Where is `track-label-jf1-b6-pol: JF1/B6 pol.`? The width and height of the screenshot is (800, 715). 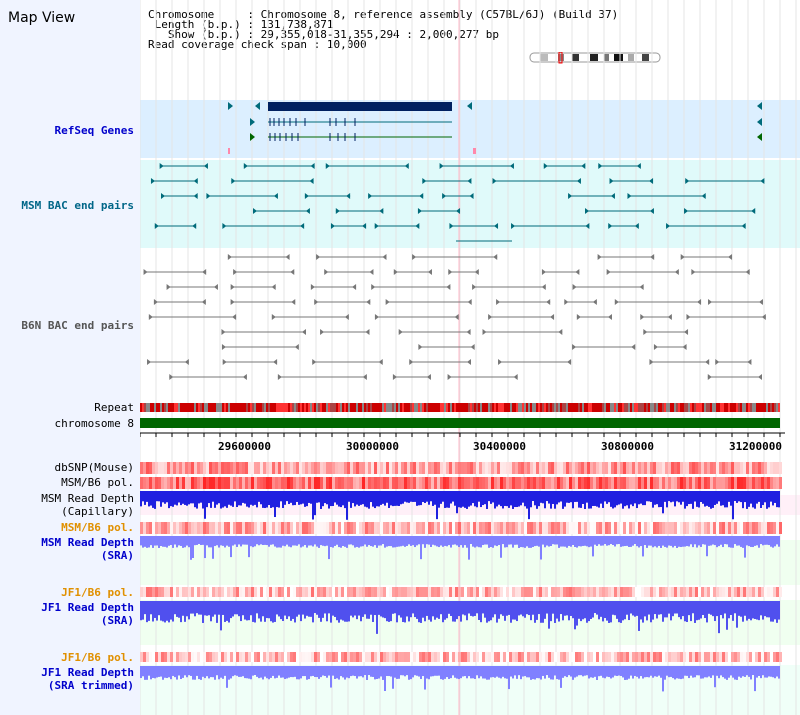 track-label-jf1-b6-pol: JF1/B6 pol. is located at coordinates (97, 592).